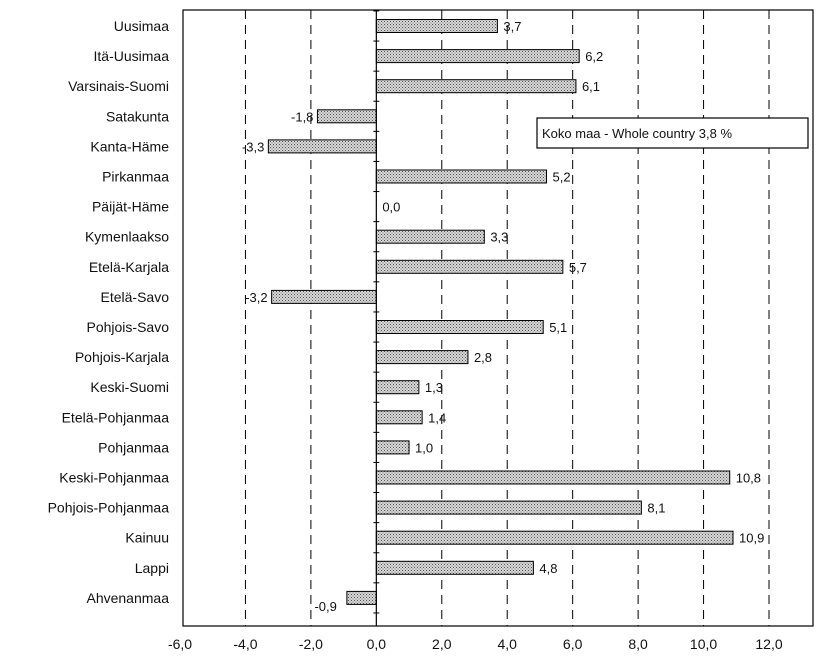 The image size is (821, 661). I want to click on category-label: Kainuu, so click(147, 538).